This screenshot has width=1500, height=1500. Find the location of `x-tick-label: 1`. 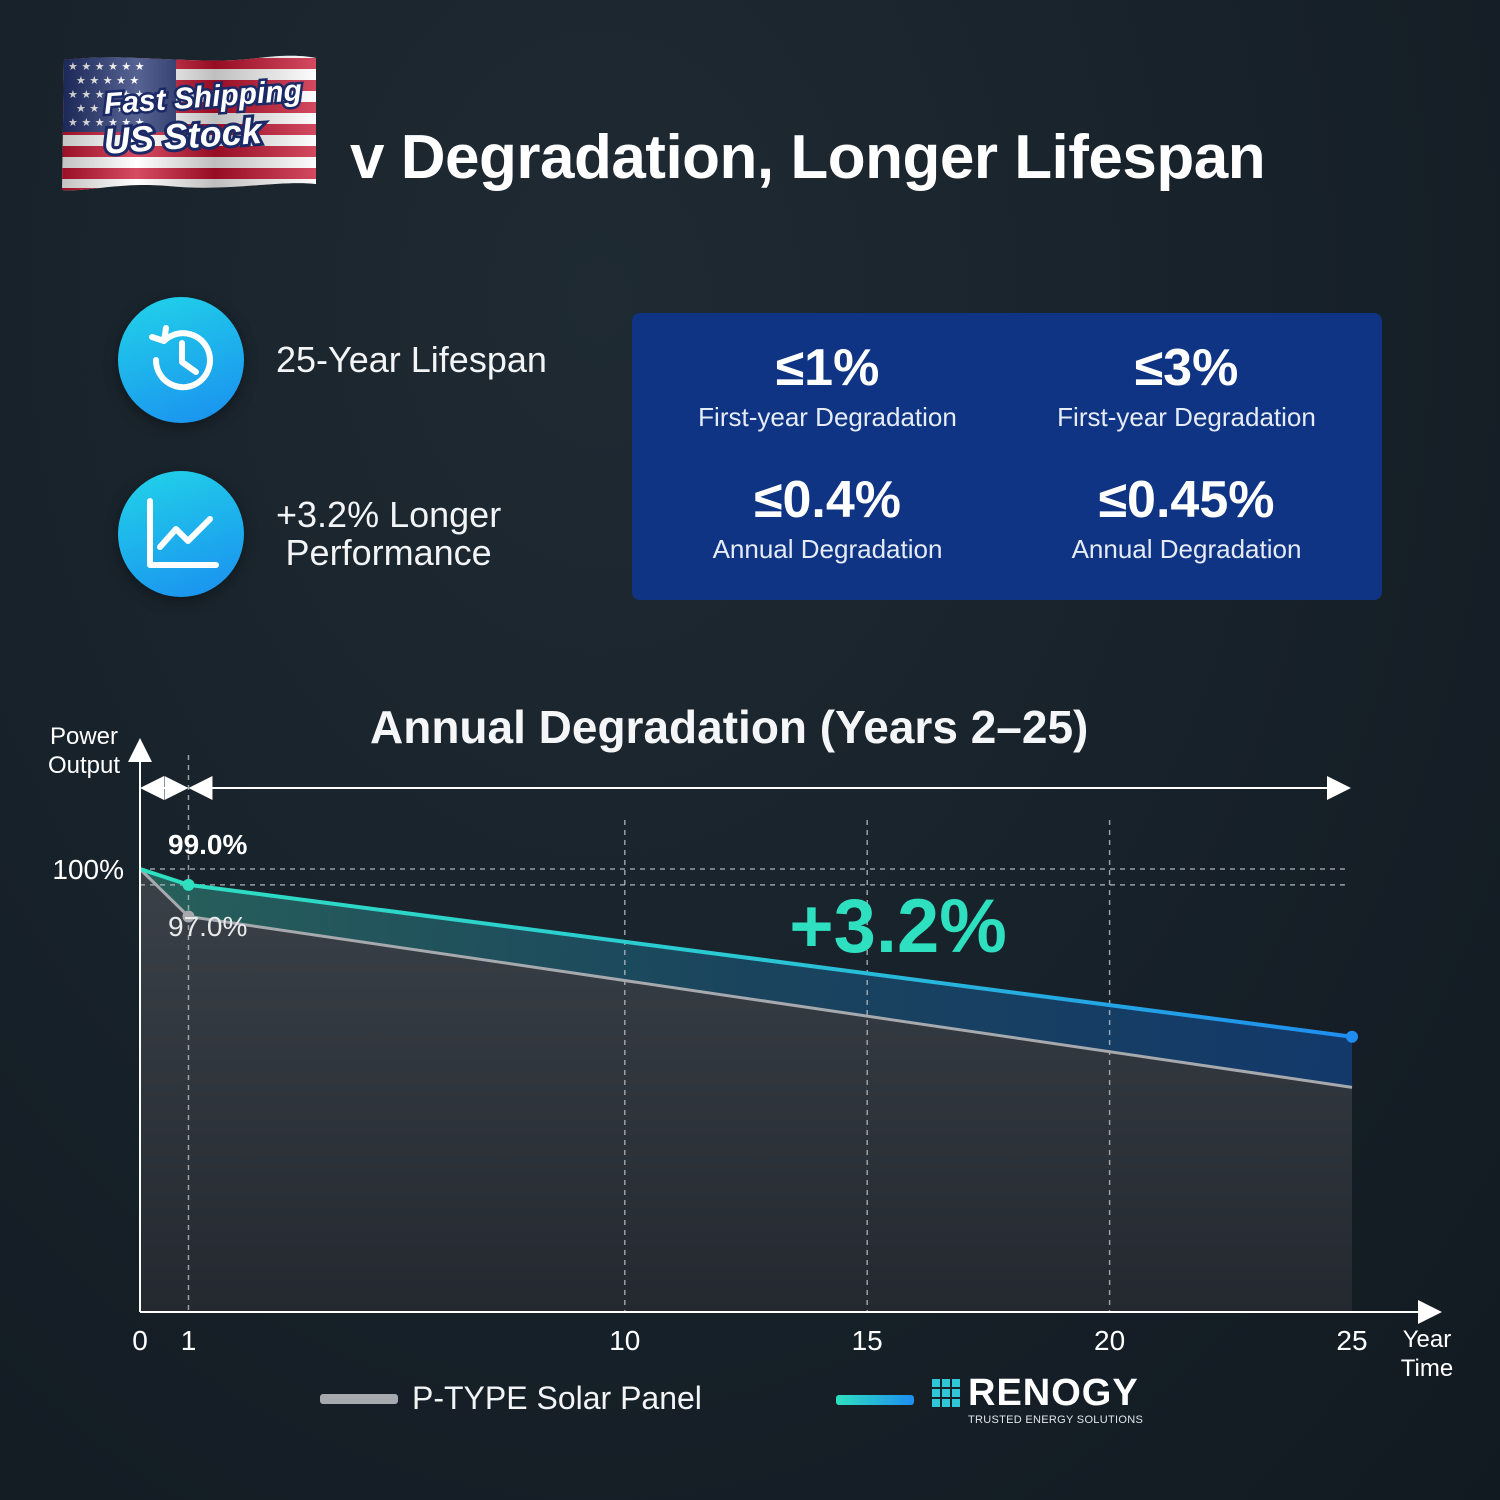

x-tick-label: 1 is located at coordinates (189, 1340).